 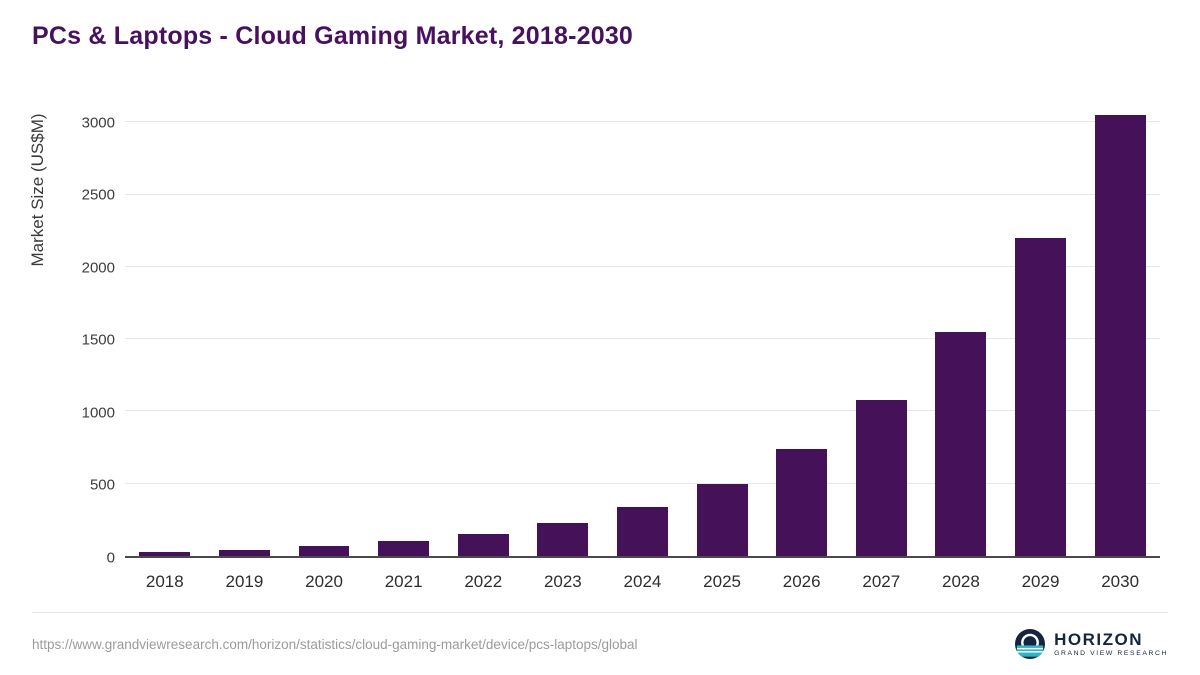 I want to click on bar-2021, so click(x=404, y=548).